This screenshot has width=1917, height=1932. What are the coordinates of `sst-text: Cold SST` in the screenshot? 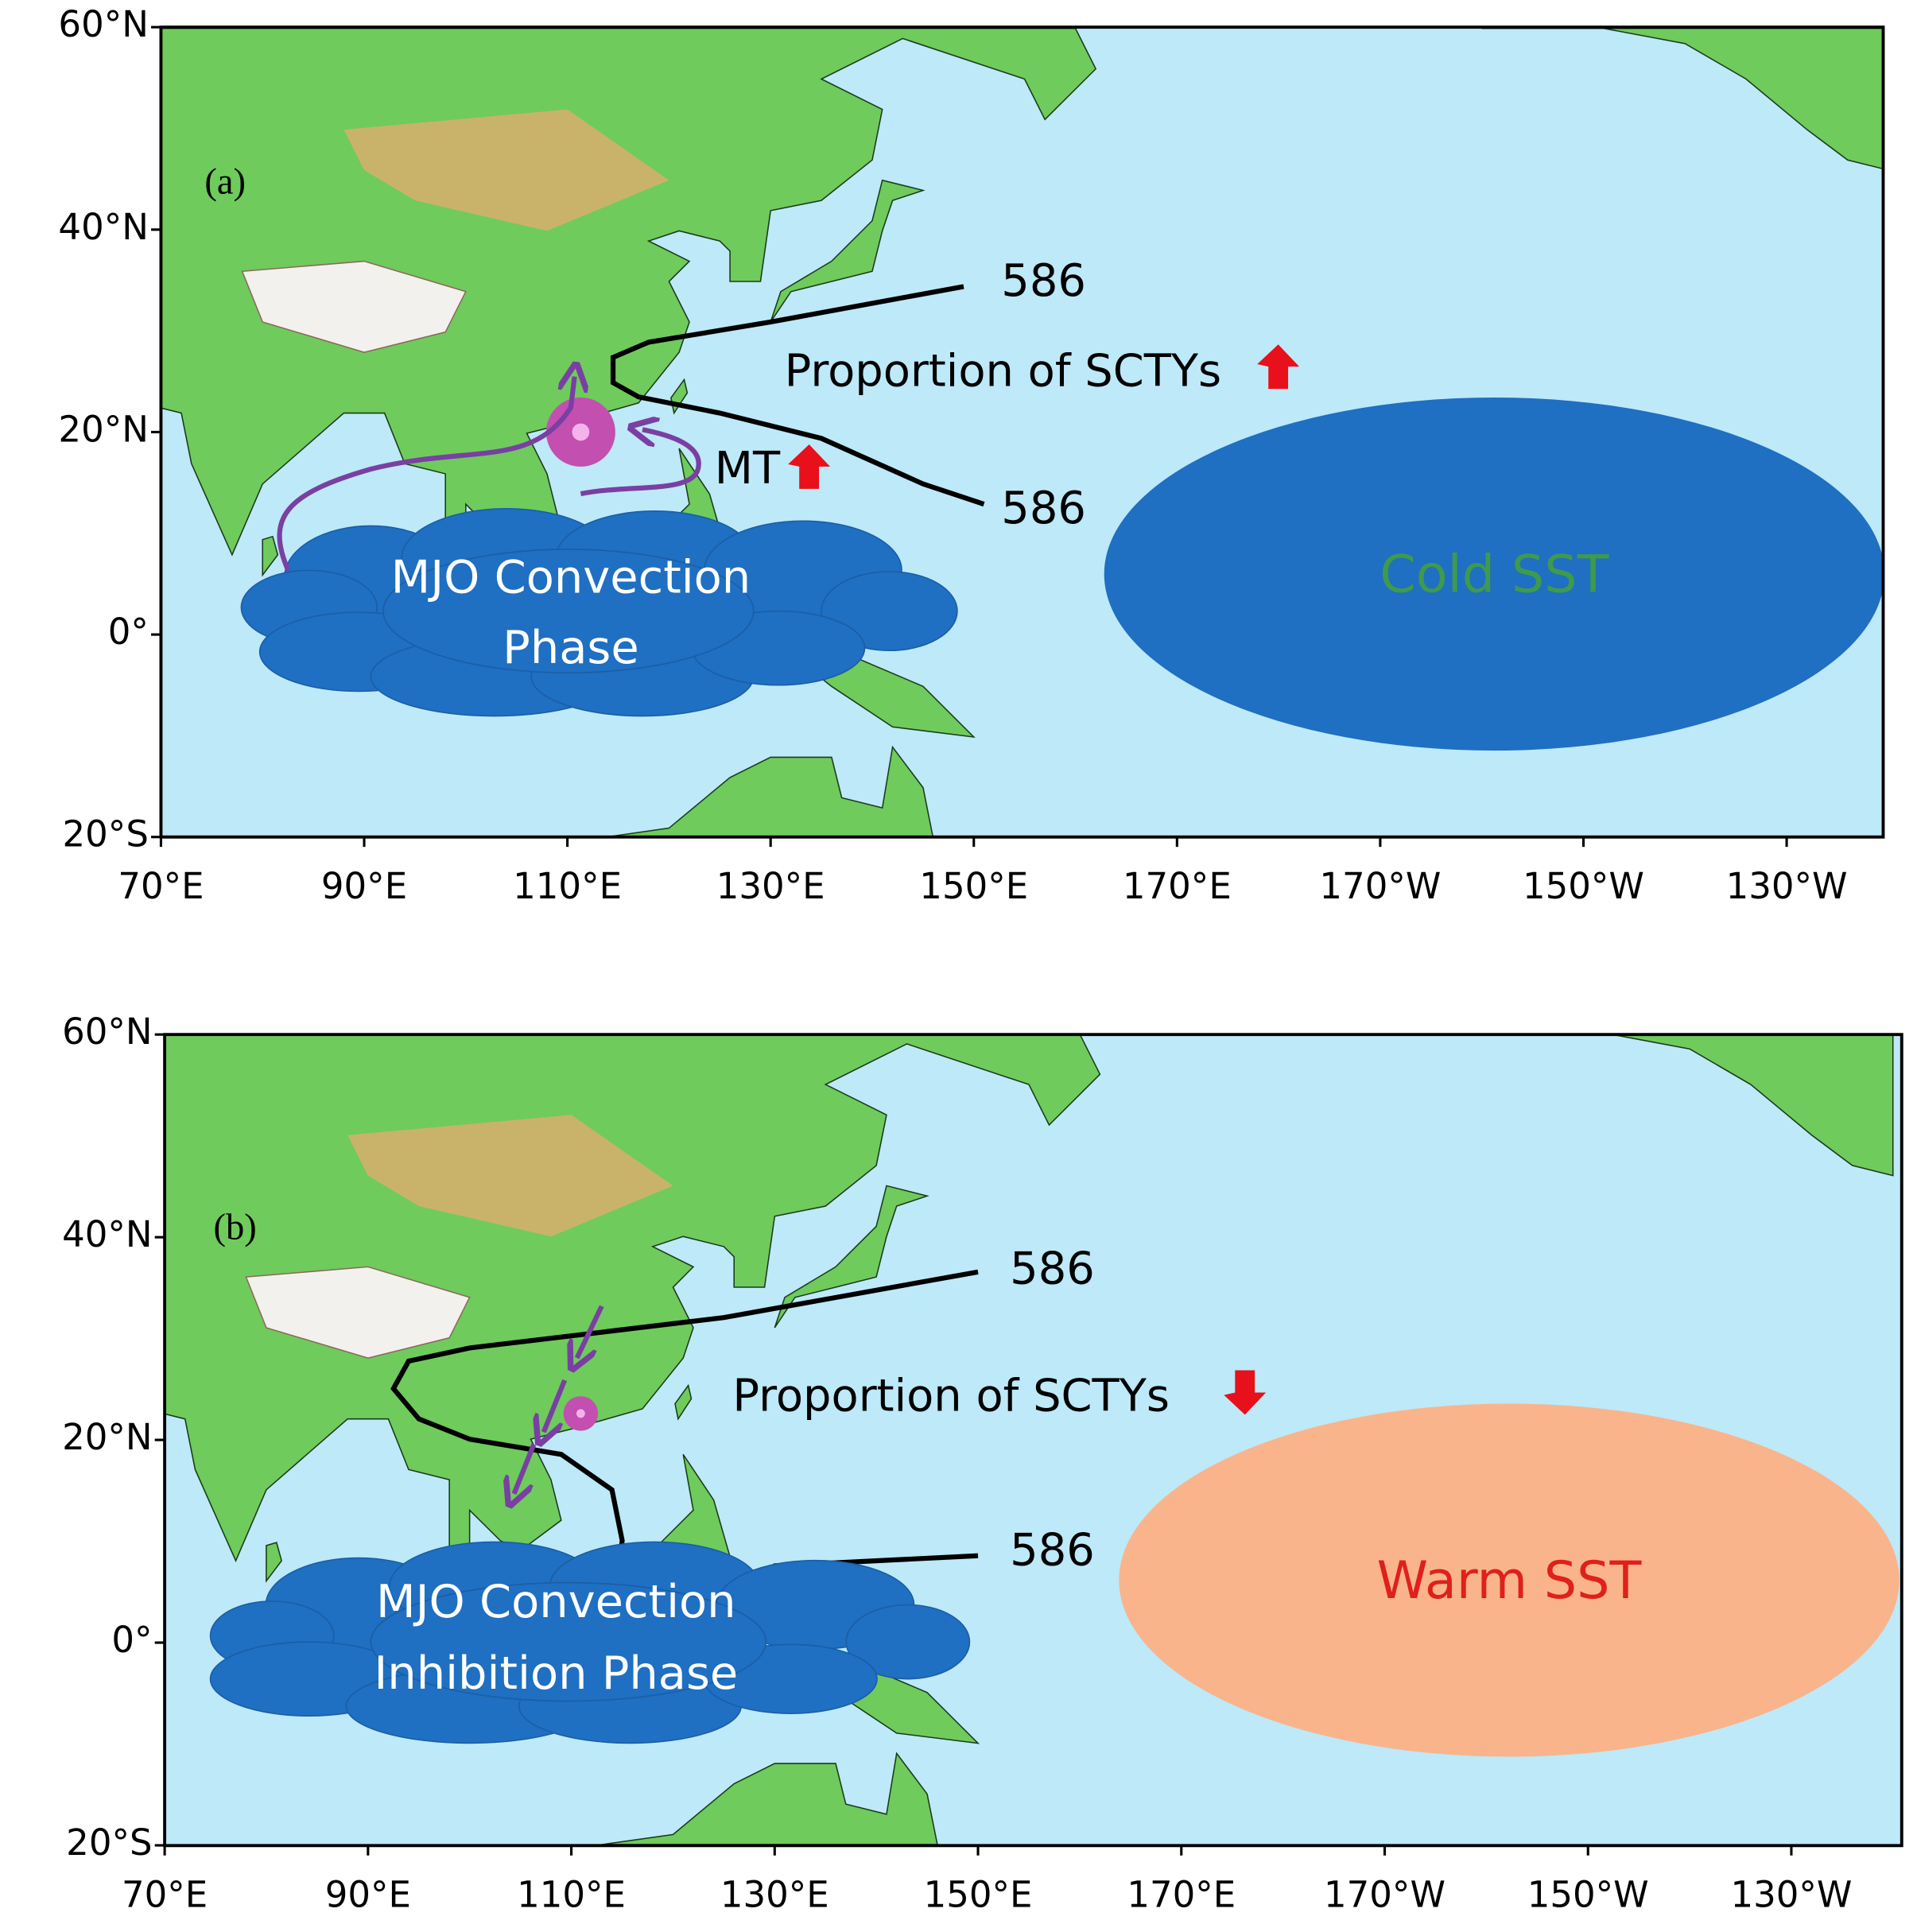 It's located at (1494, 575).